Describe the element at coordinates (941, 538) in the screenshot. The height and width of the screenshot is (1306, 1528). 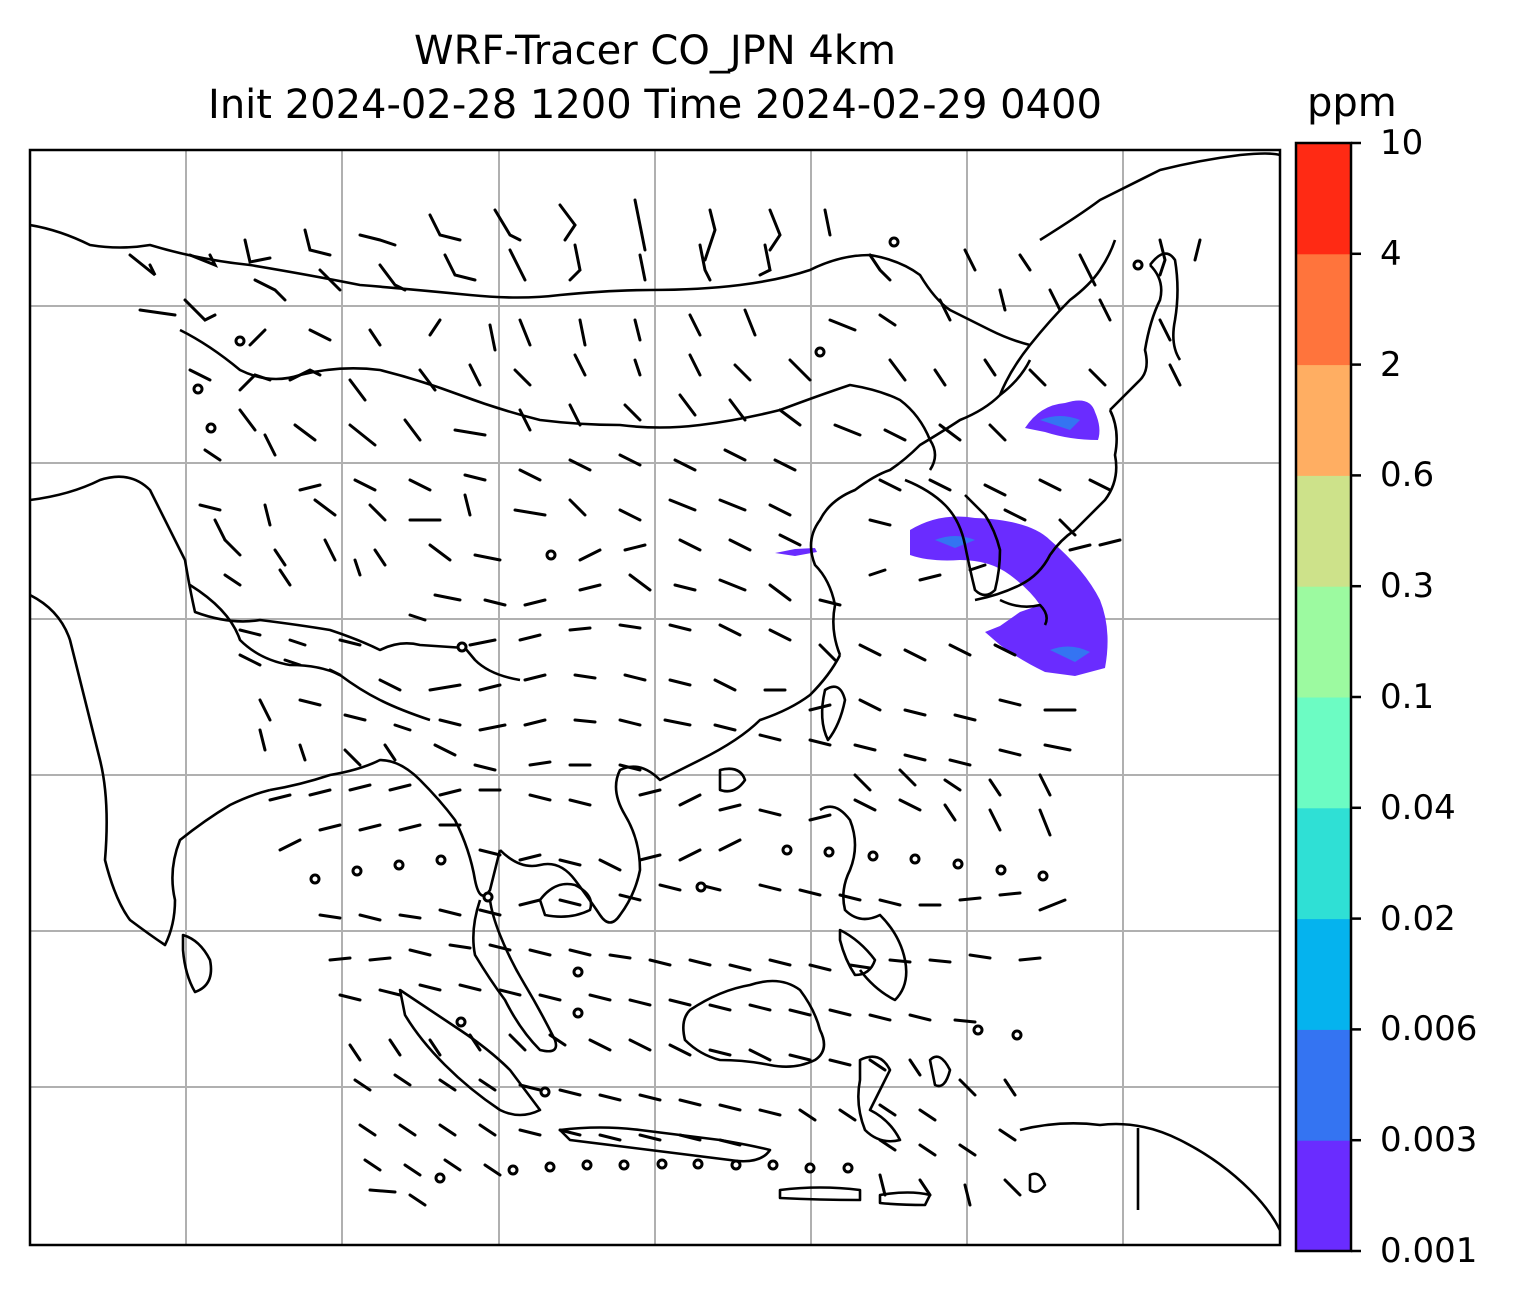
I see `co-tracer-plume` at that location.